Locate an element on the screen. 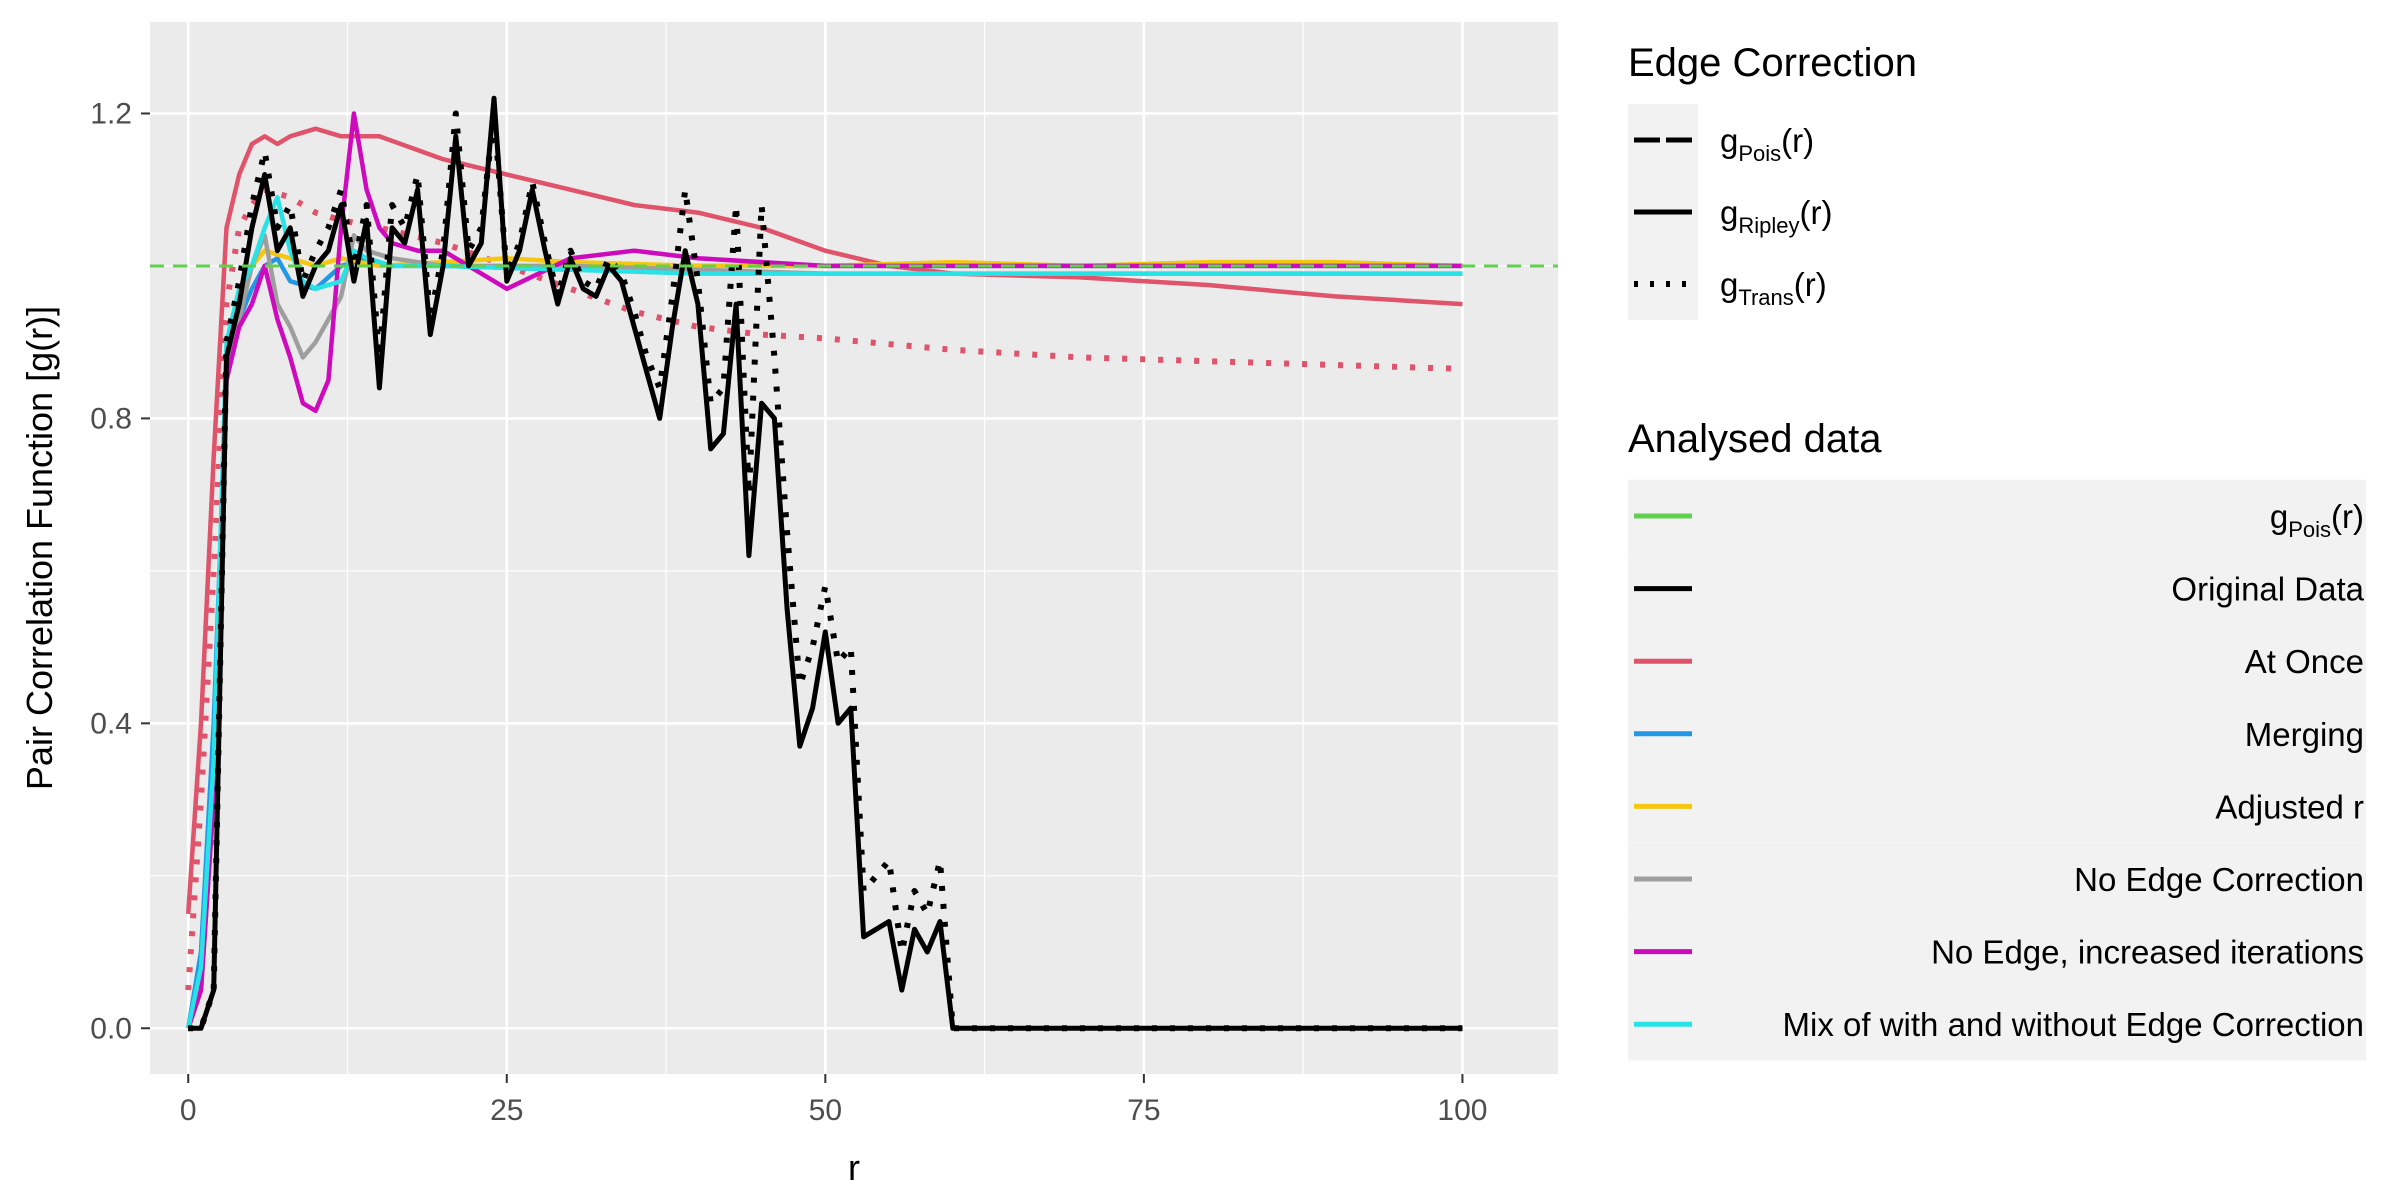 The width and height of the screenshot is (2400, 1200). y-axis-title: Pair Correlation Function [g(r)] is located at coordinates (39, 548).